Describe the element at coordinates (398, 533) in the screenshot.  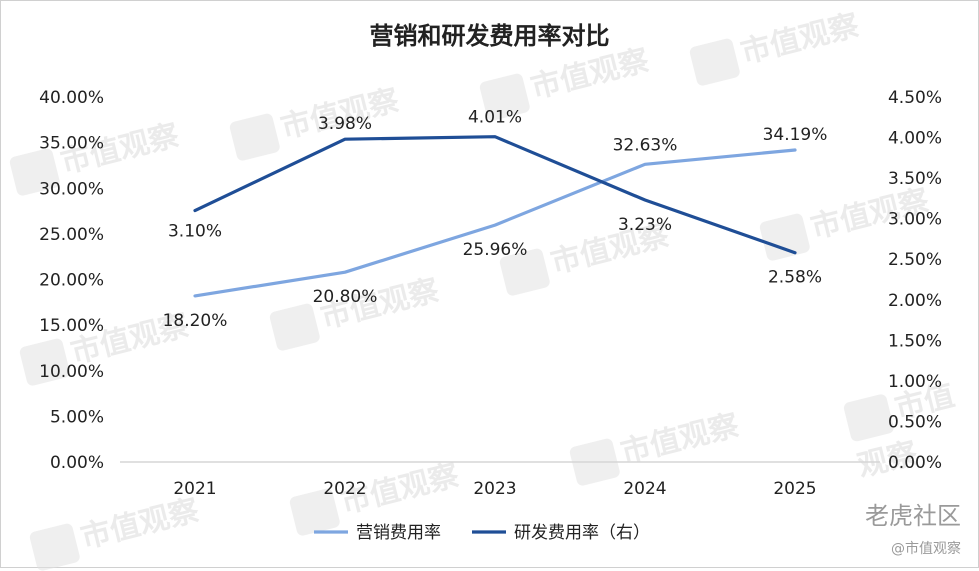
I see `legend-label-marketing: 营销费用率` at that location.